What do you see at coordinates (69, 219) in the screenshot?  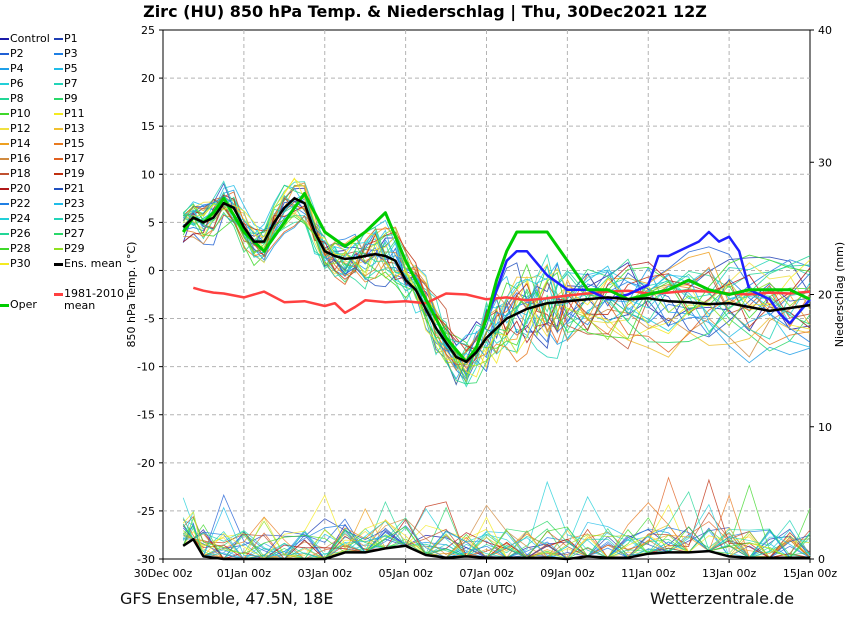 I see `legend-item: P25` at bounding box center [69, 219].